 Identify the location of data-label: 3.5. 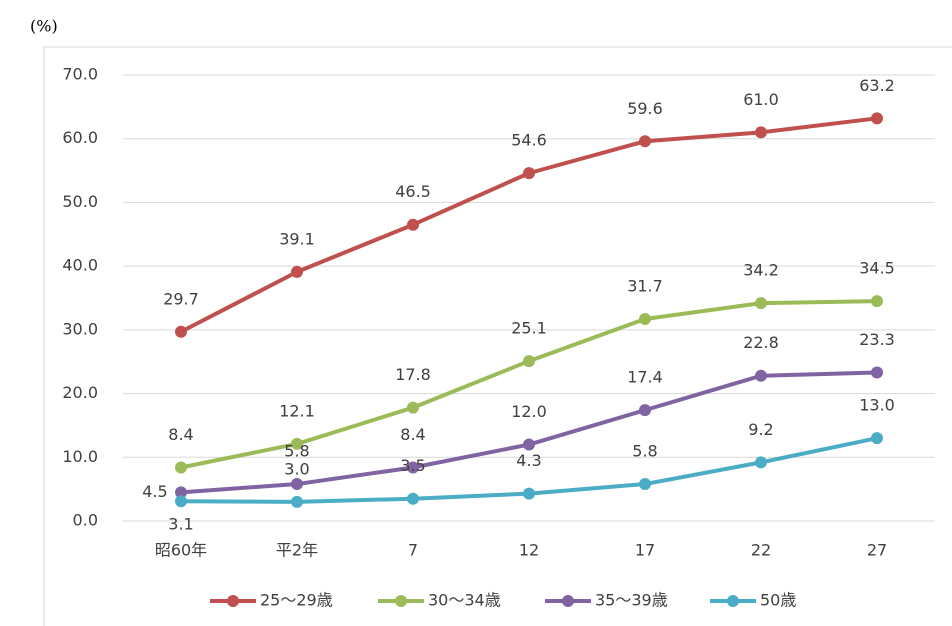
(412, 465).